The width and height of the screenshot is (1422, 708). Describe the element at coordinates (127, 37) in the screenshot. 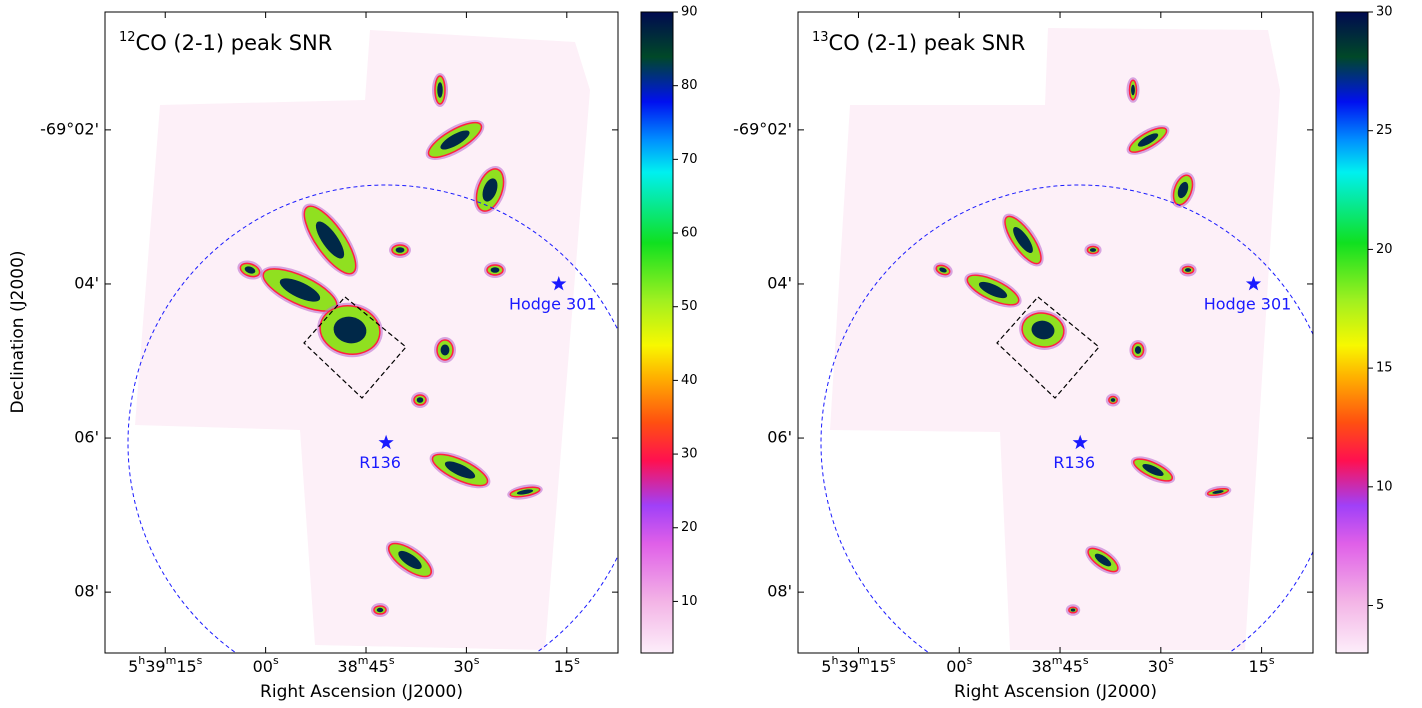

I see `title-isotope: 12` at that location.